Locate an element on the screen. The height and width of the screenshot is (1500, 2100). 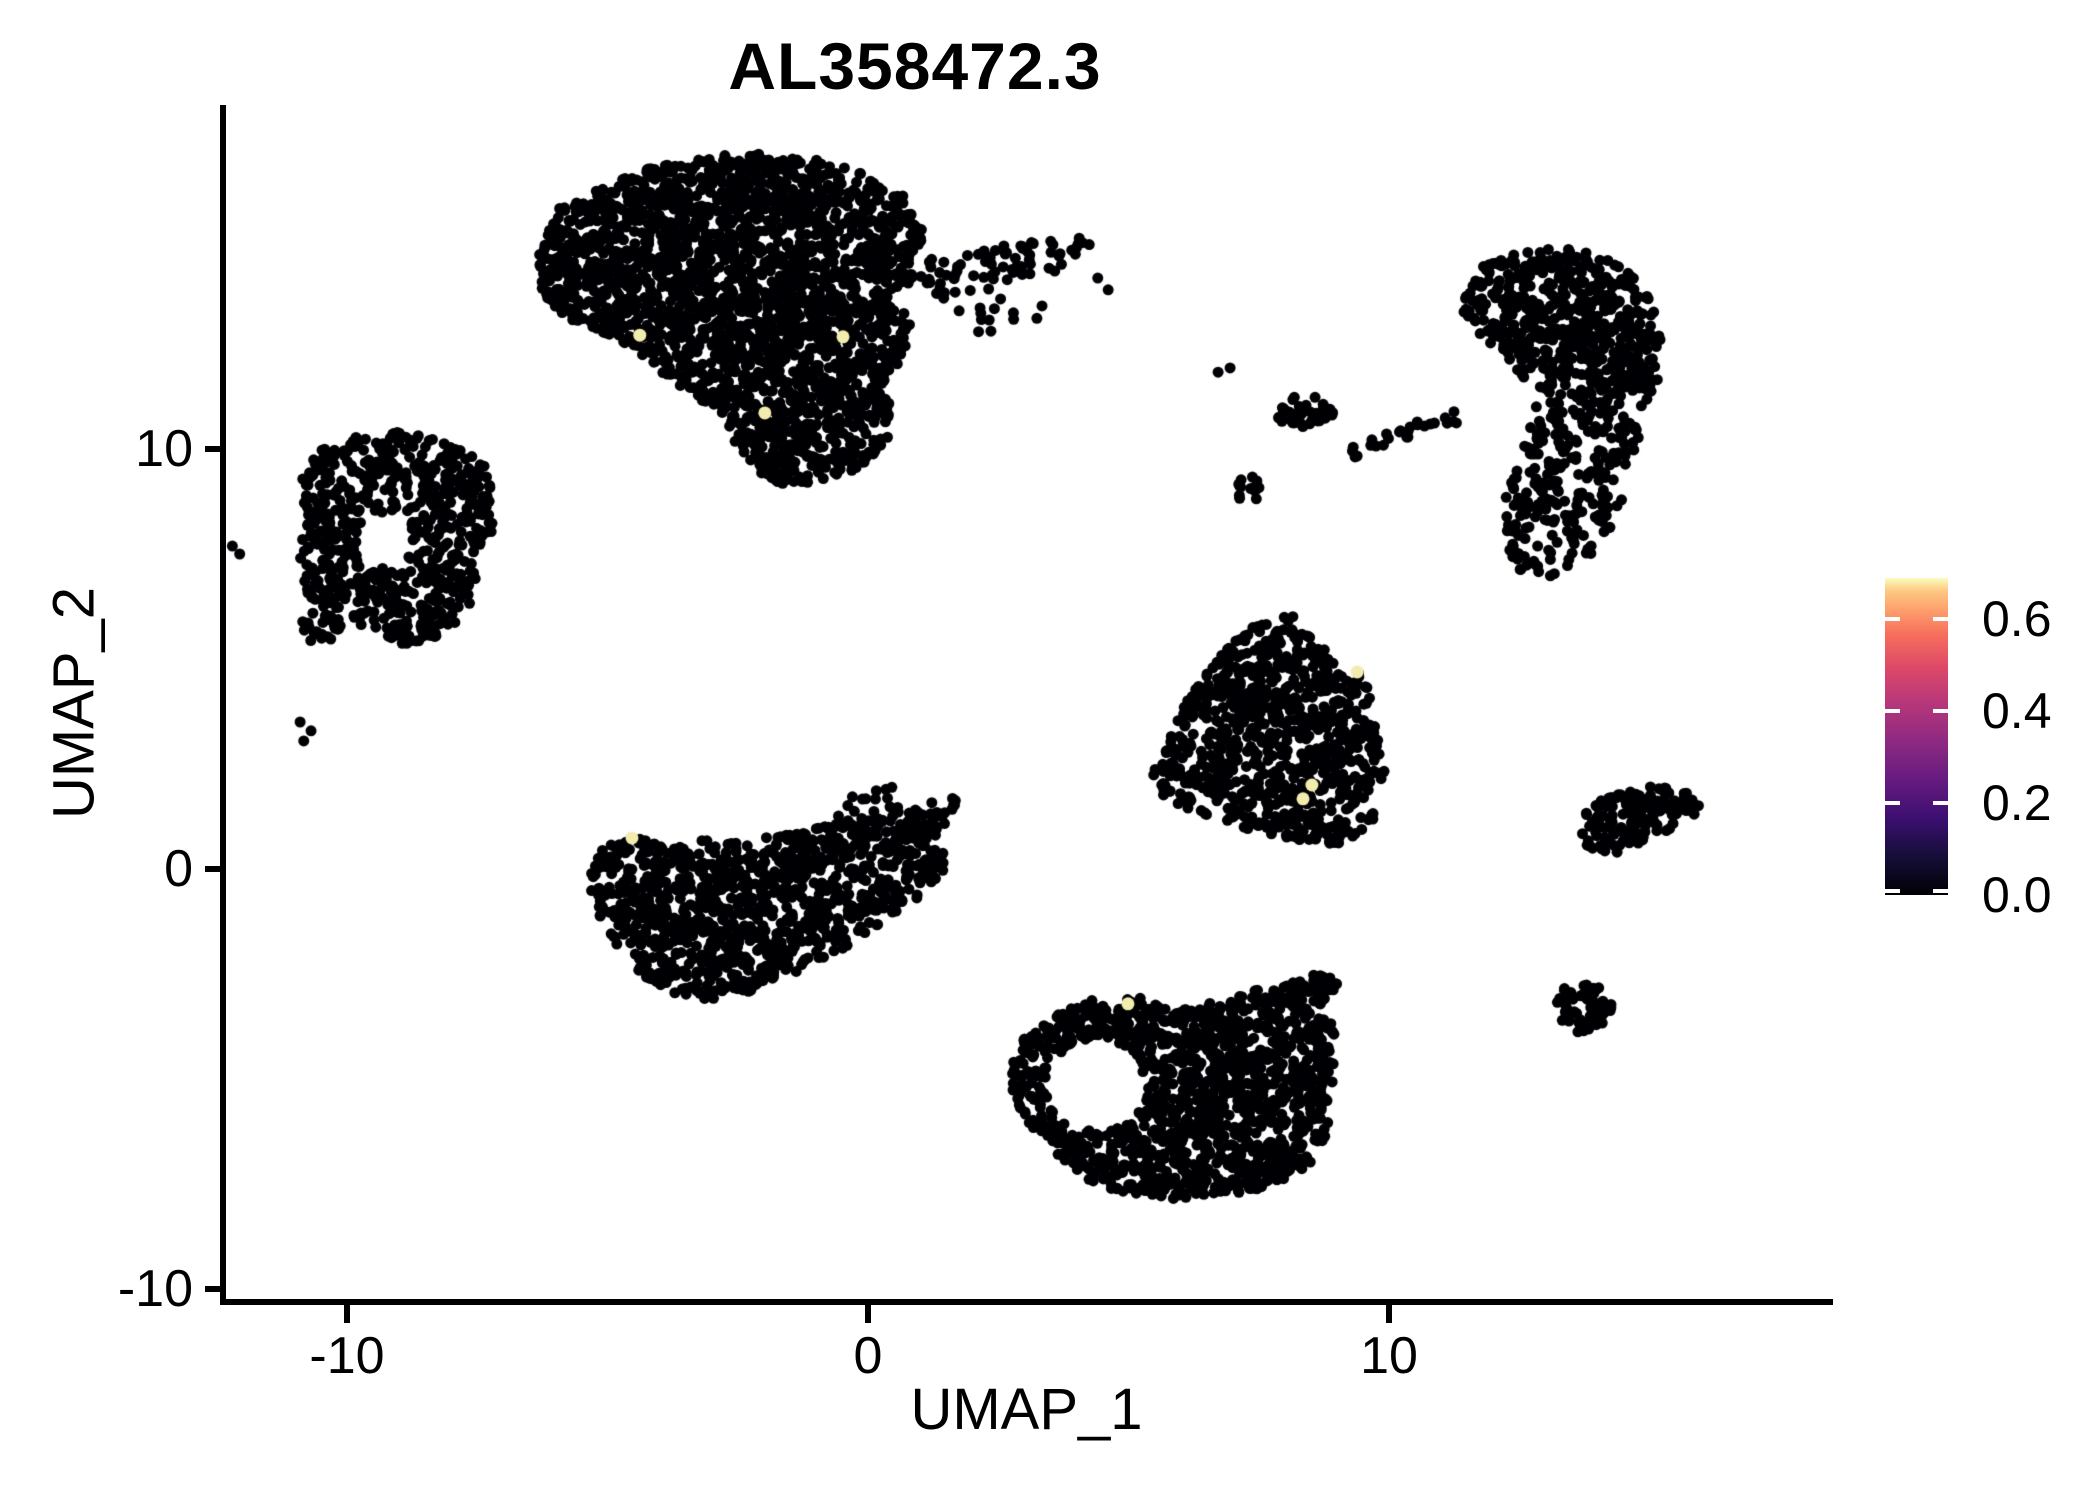
x-tick-label: 10 is located at coordinates (1389, 1356).